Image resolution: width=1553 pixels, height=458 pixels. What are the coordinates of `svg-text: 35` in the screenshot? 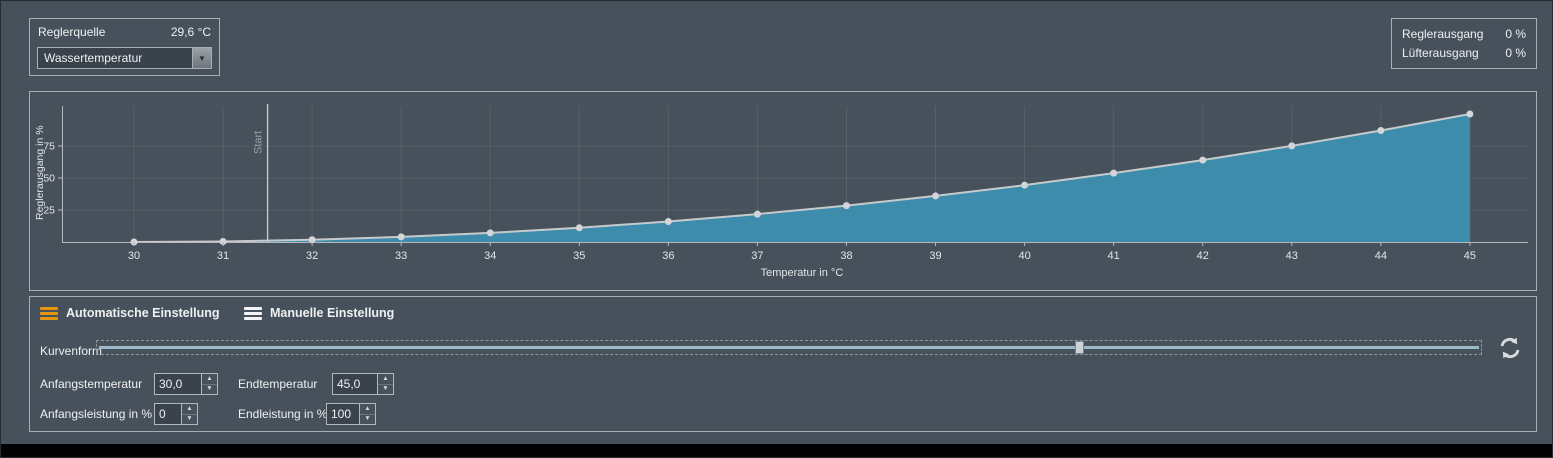 It's located at (579, 256).